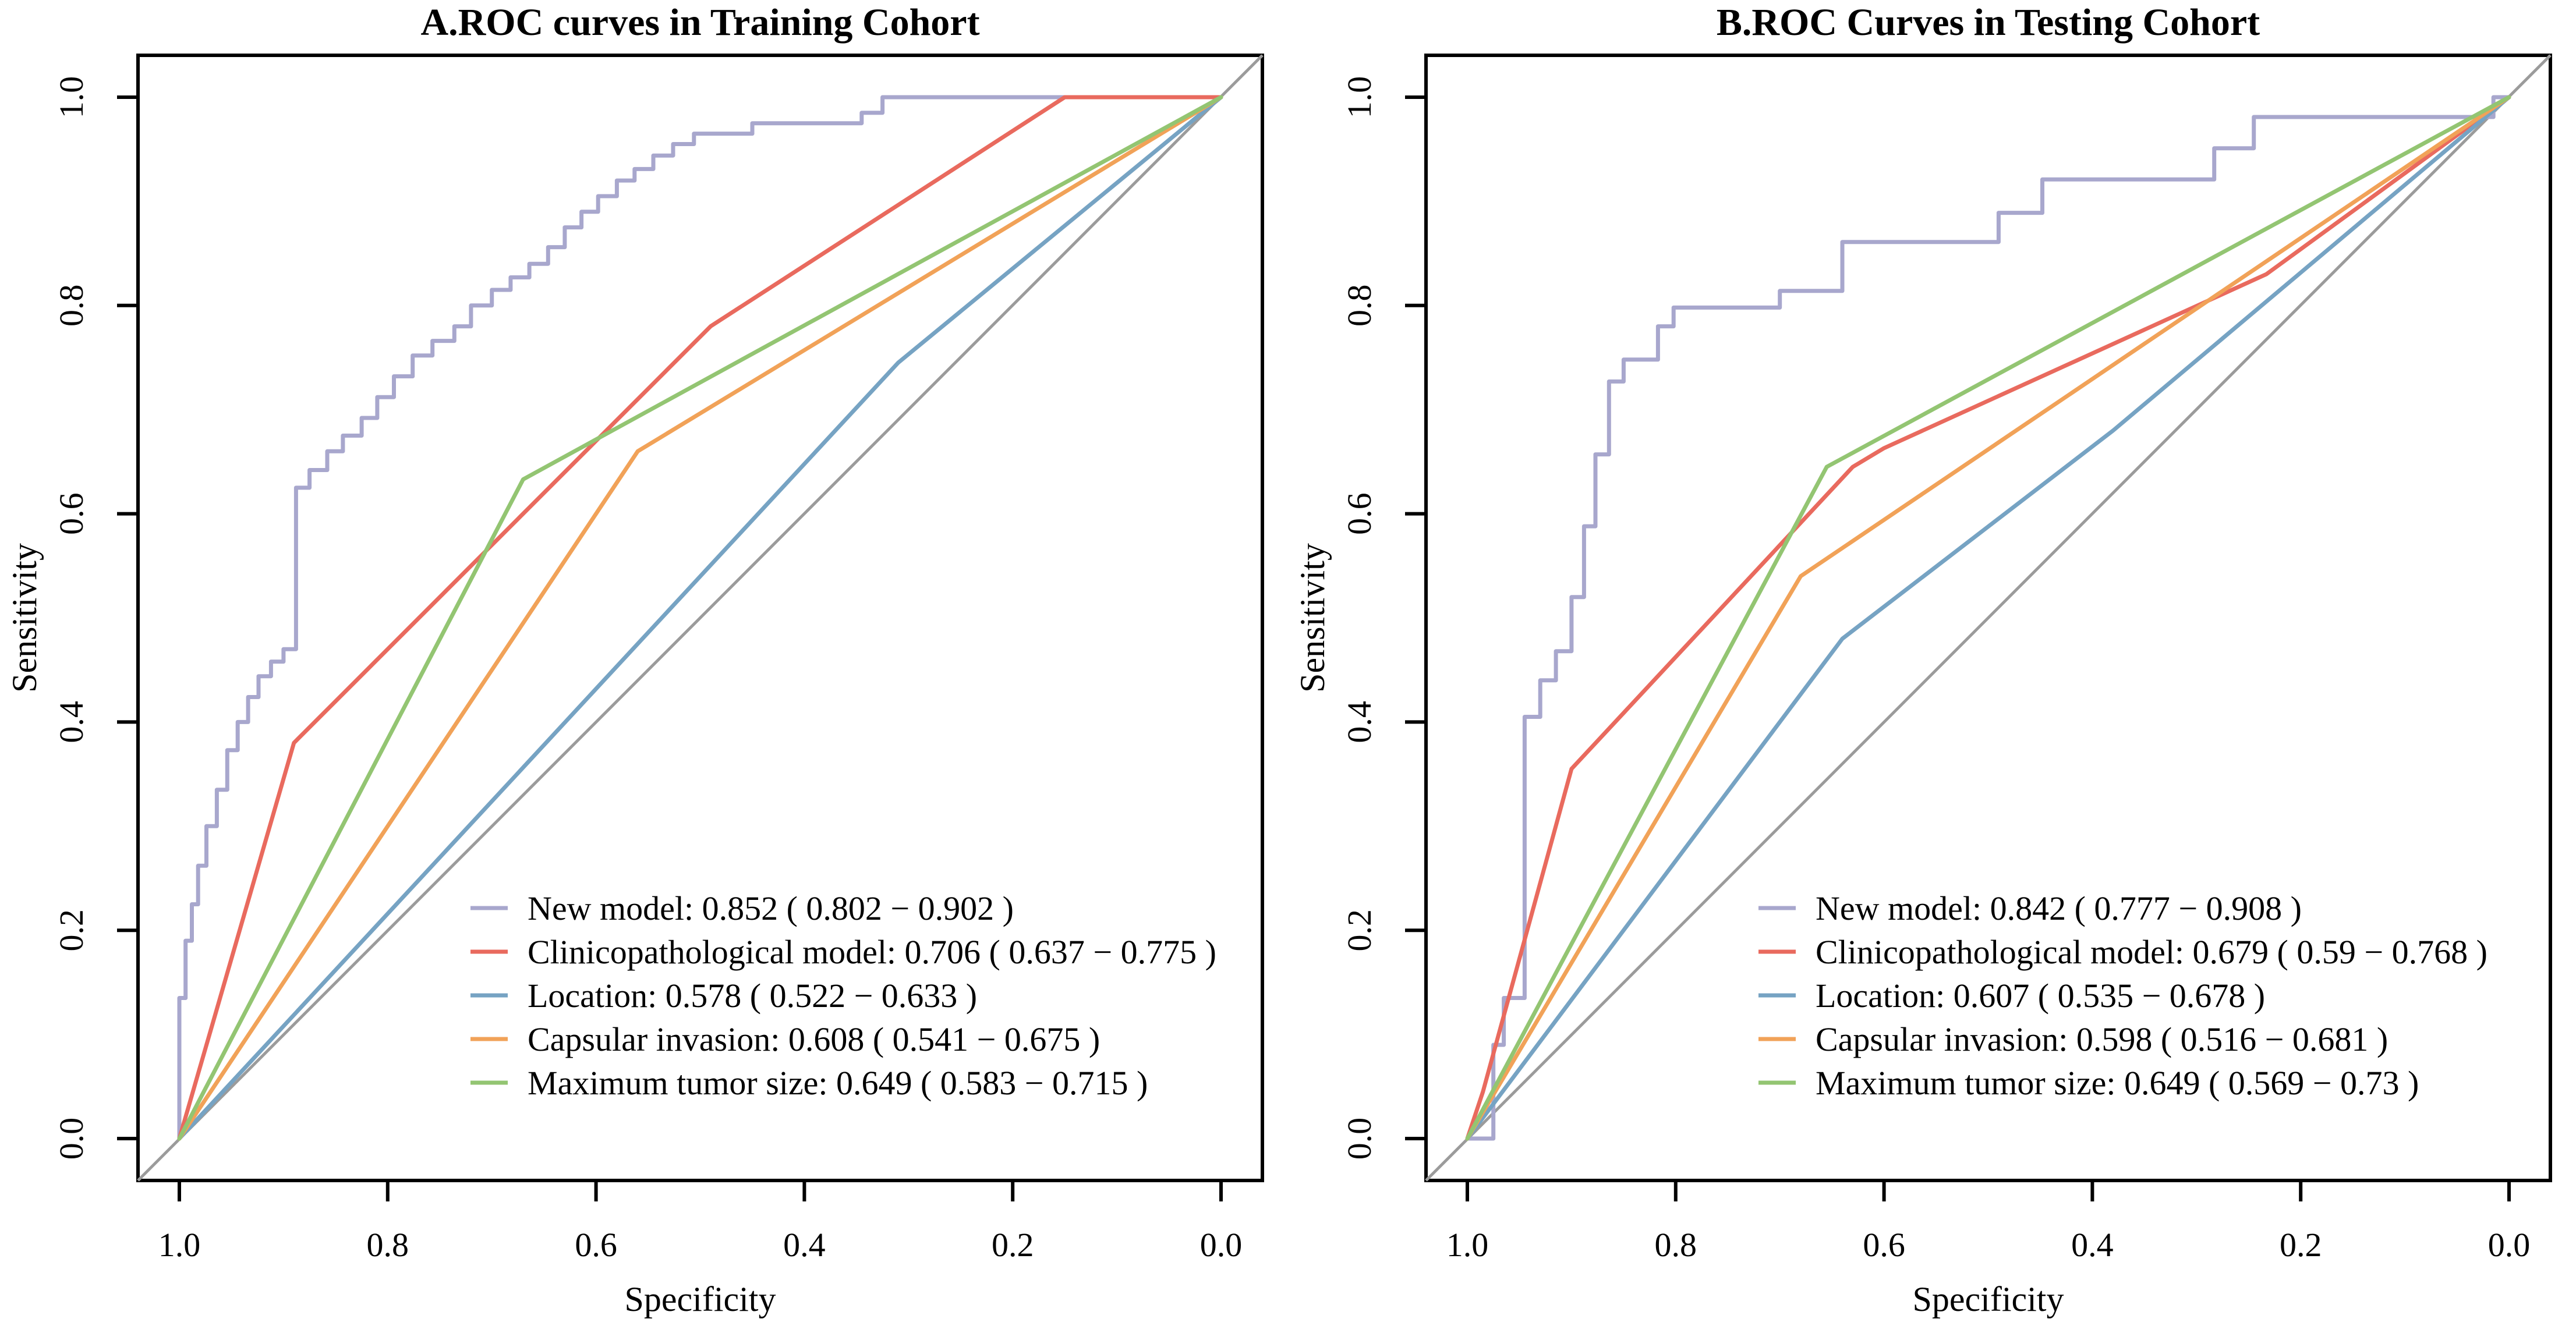  Describe the element at coordinates (2059, 908) in the screenshot. I see `legend-entry: New model: 0.842 ( 0.777 − 0.908 )` at that location.